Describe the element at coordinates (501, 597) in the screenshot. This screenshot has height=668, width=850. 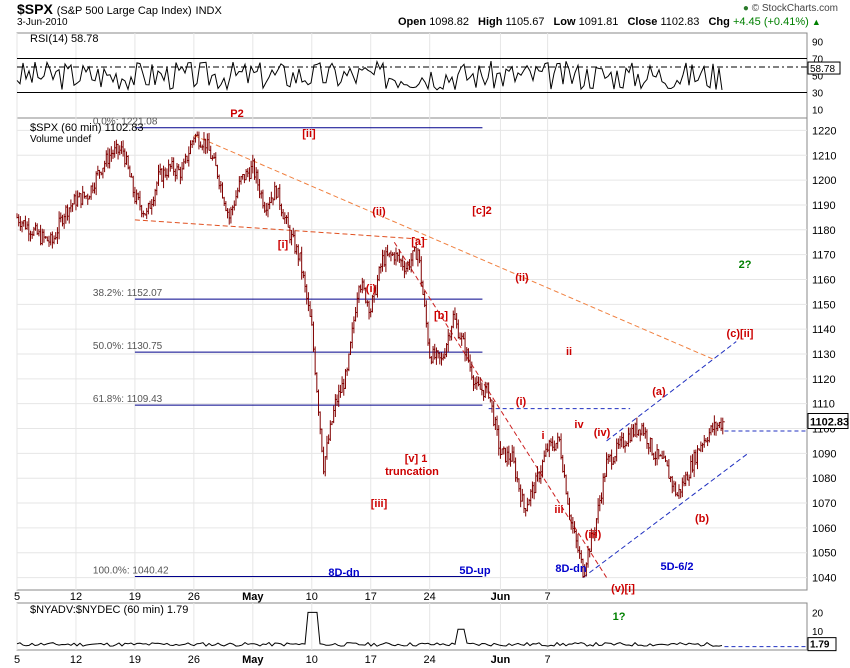
I see `x-tick-label: Jun` at that location.